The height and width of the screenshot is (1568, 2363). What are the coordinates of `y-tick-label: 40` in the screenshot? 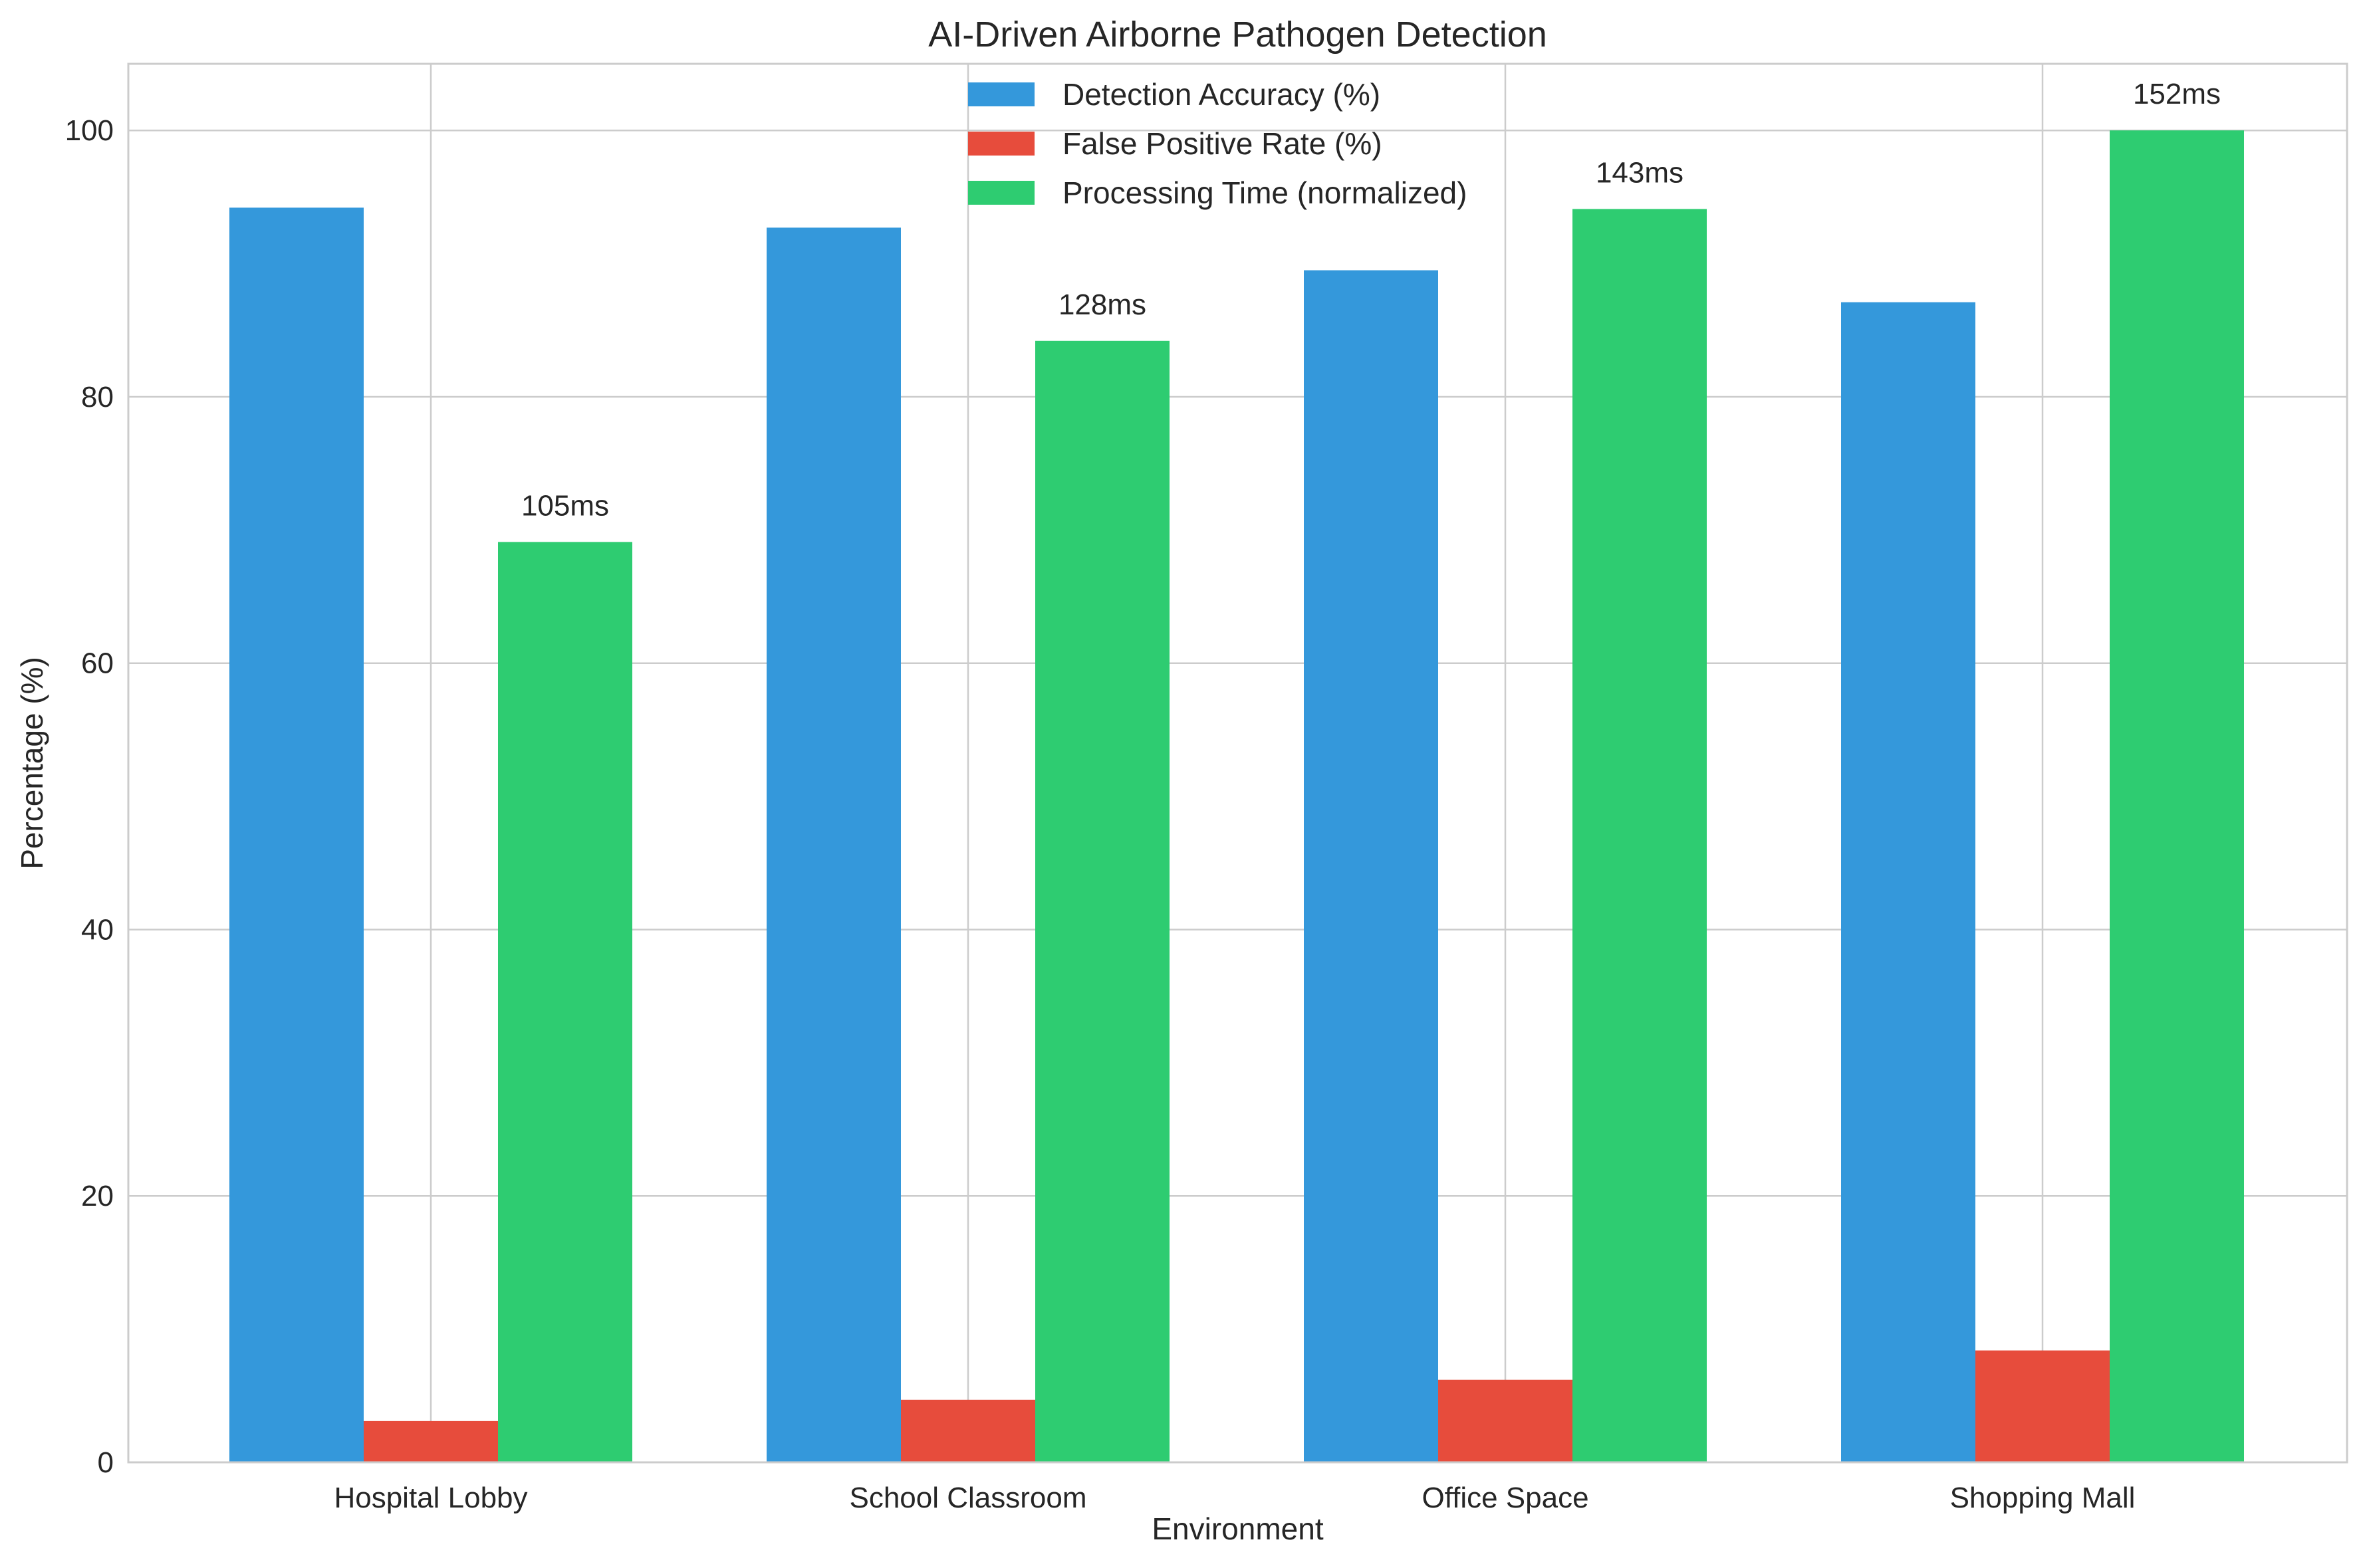 It's located at (97, 929).